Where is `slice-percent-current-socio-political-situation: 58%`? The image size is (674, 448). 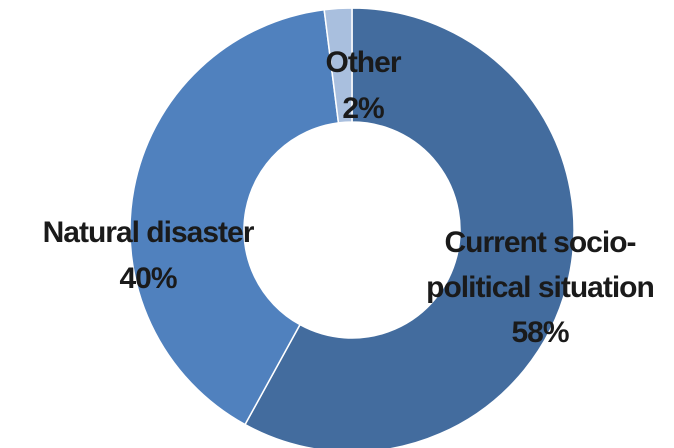 slice-percent-current-socio-political-situation: 58% is located at coordinates (539, 332).